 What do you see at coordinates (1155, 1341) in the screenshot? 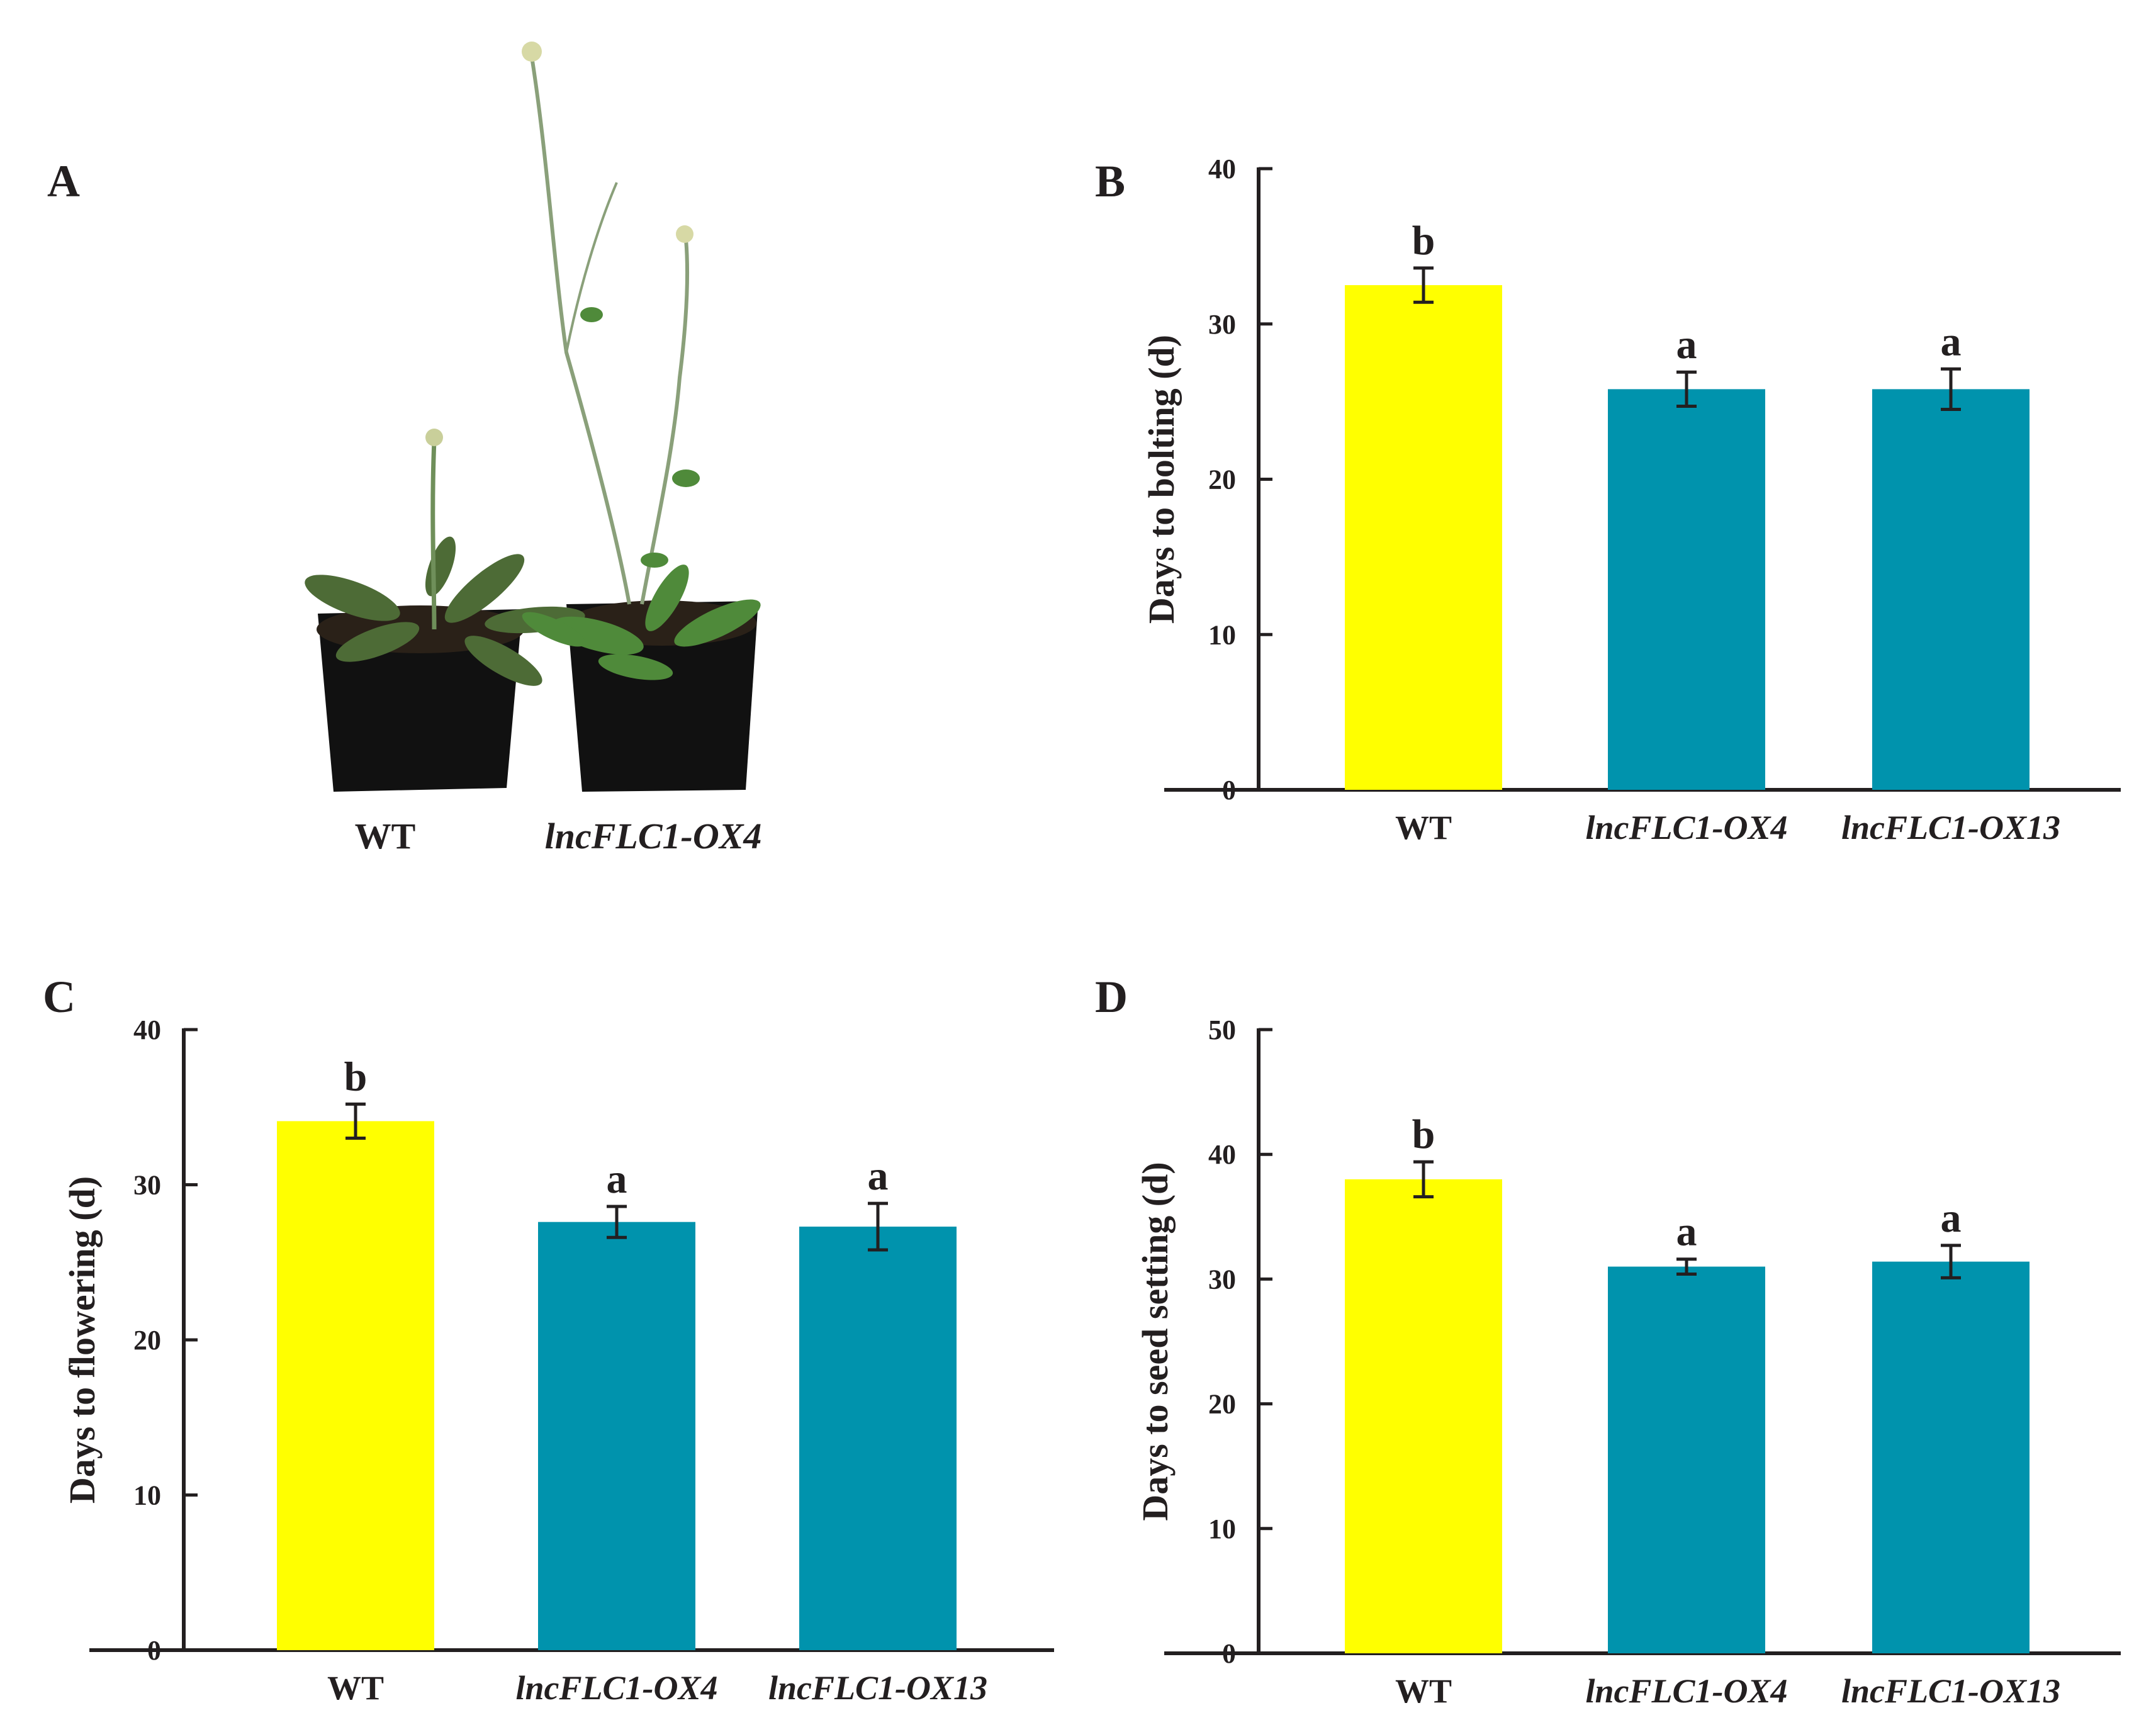
I see `y-axis-label: Days to seed setting (d)` at bounding box center [1155, 1341].